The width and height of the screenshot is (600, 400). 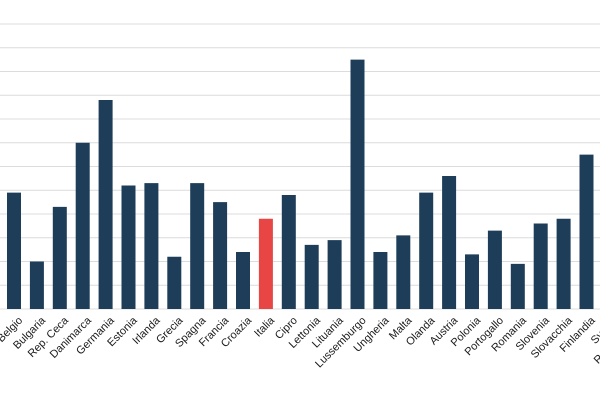 I want to click on bar-malta, so click(x=403, y=272).